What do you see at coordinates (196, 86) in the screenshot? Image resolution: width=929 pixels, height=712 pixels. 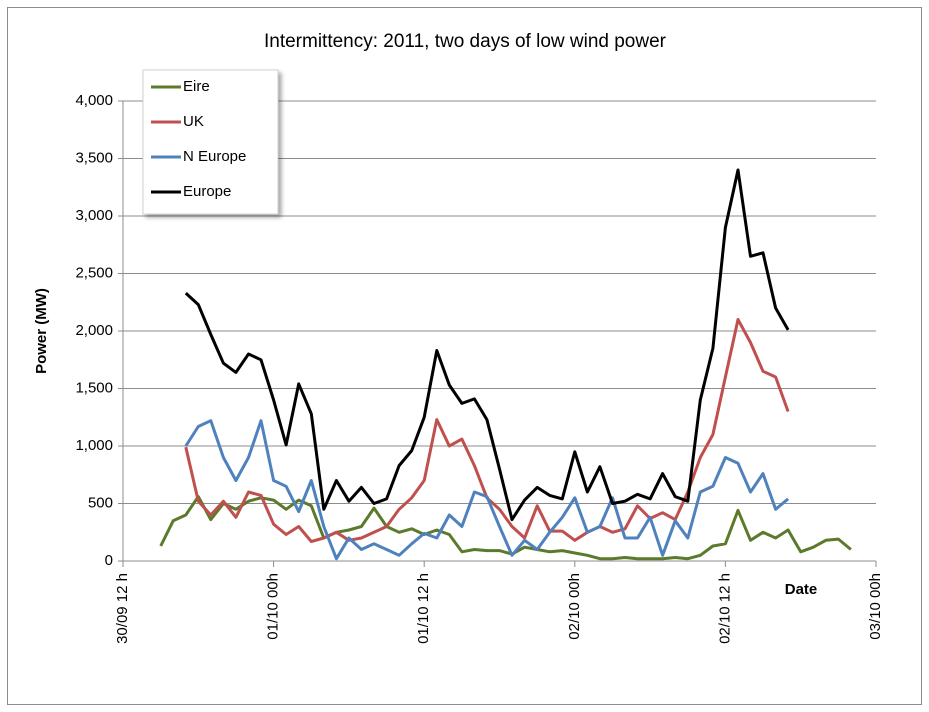 I see `legend-label: Eire` at bounding box center [196, 86].